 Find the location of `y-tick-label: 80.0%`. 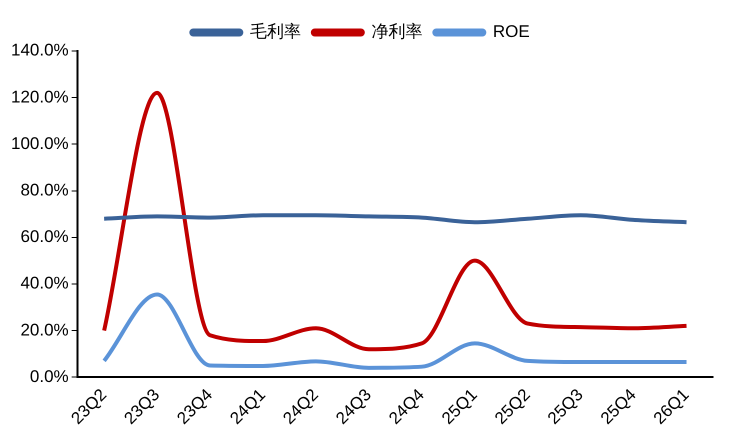

y-tick-label: 80.0% is located at coordinates (44, 190).